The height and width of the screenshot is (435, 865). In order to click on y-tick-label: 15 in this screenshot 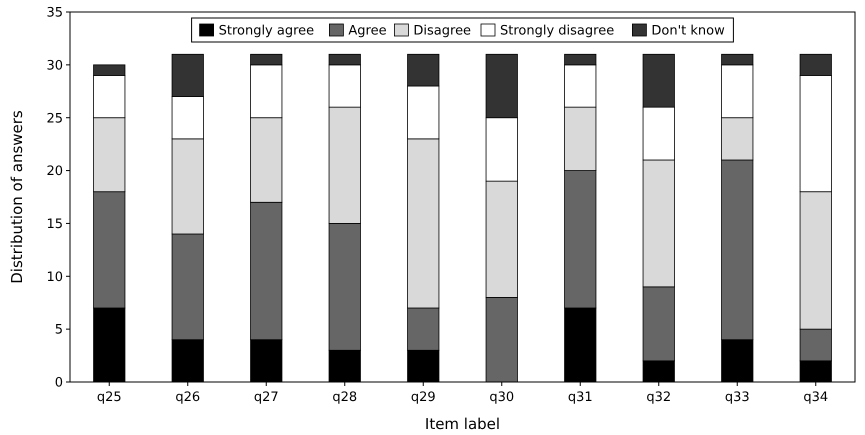, I will do `click(54, 224)`.